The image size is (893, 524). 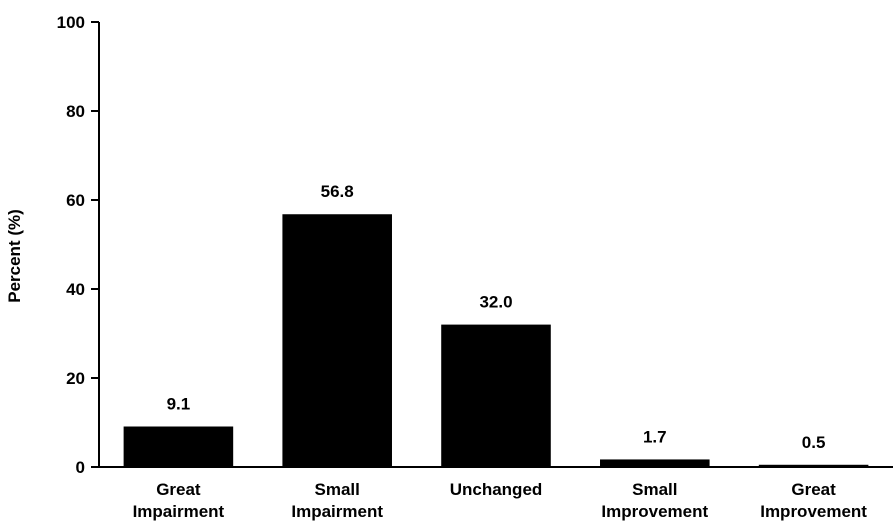 I want to click on bar-value-label: 0.5, so click(x=814, y=442).